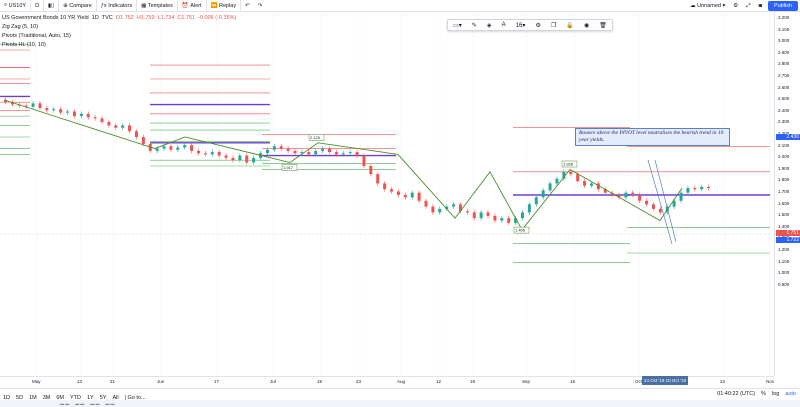 The image size is (800, 407). Describe the element at coordinates (46, 398) in the screenshot. I see `range-3m: 3M` at that location.